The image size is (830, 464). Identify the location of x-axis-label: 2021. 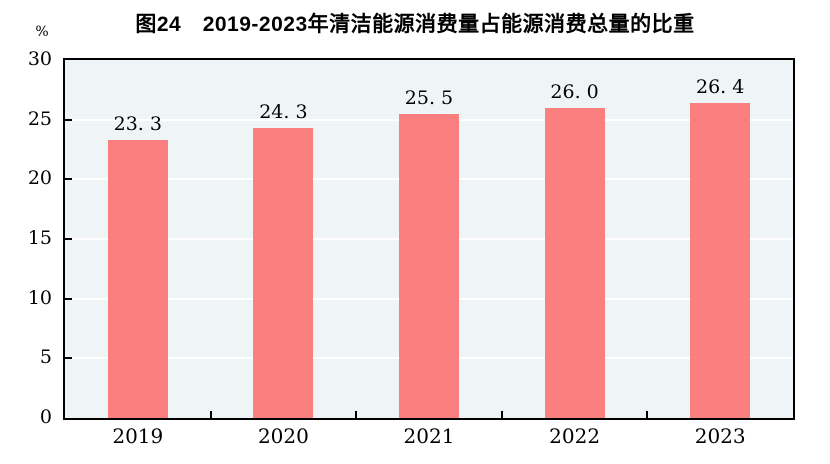
(429, 436).